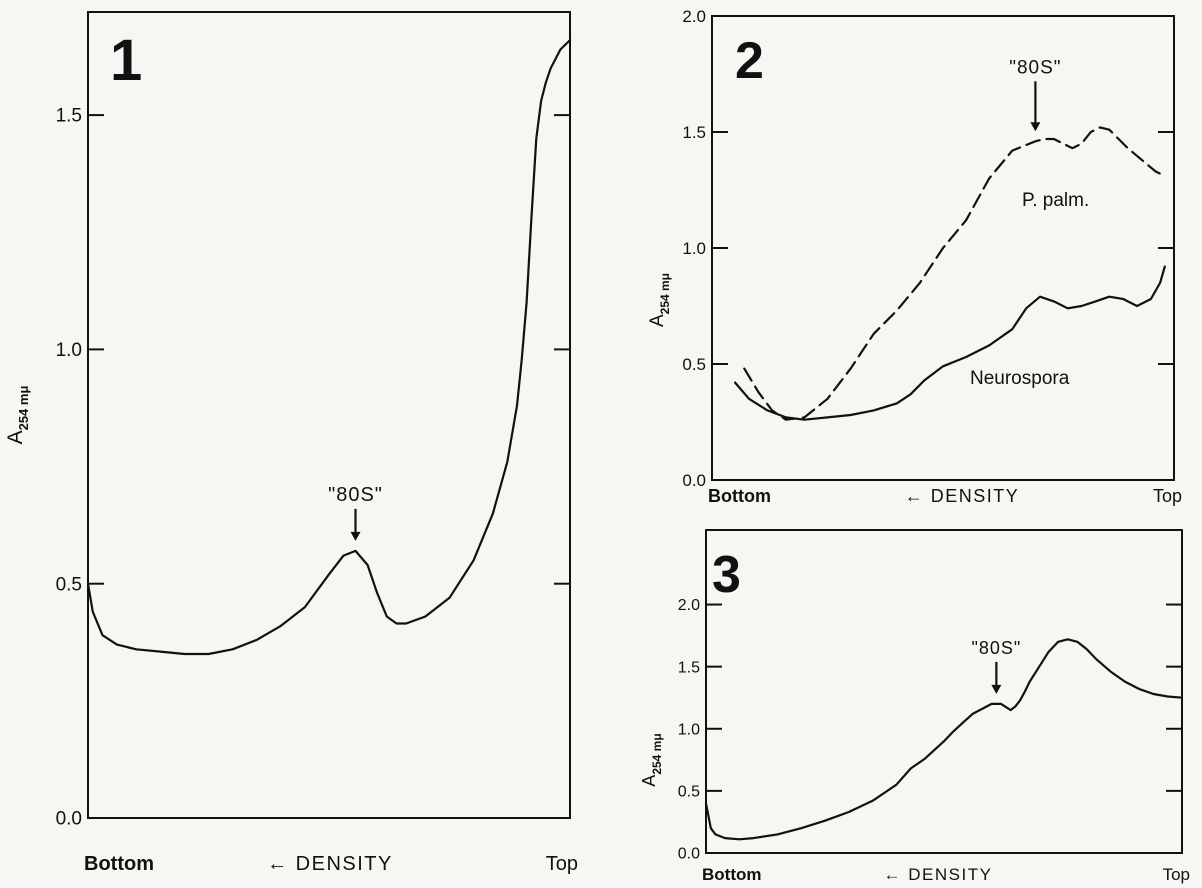 The width and height of the screenshot is (1202, 888). What do you see at coordinates (126, 60) in the screenshot?
I see `panel-number: 1` at bounding box center [126, 60].